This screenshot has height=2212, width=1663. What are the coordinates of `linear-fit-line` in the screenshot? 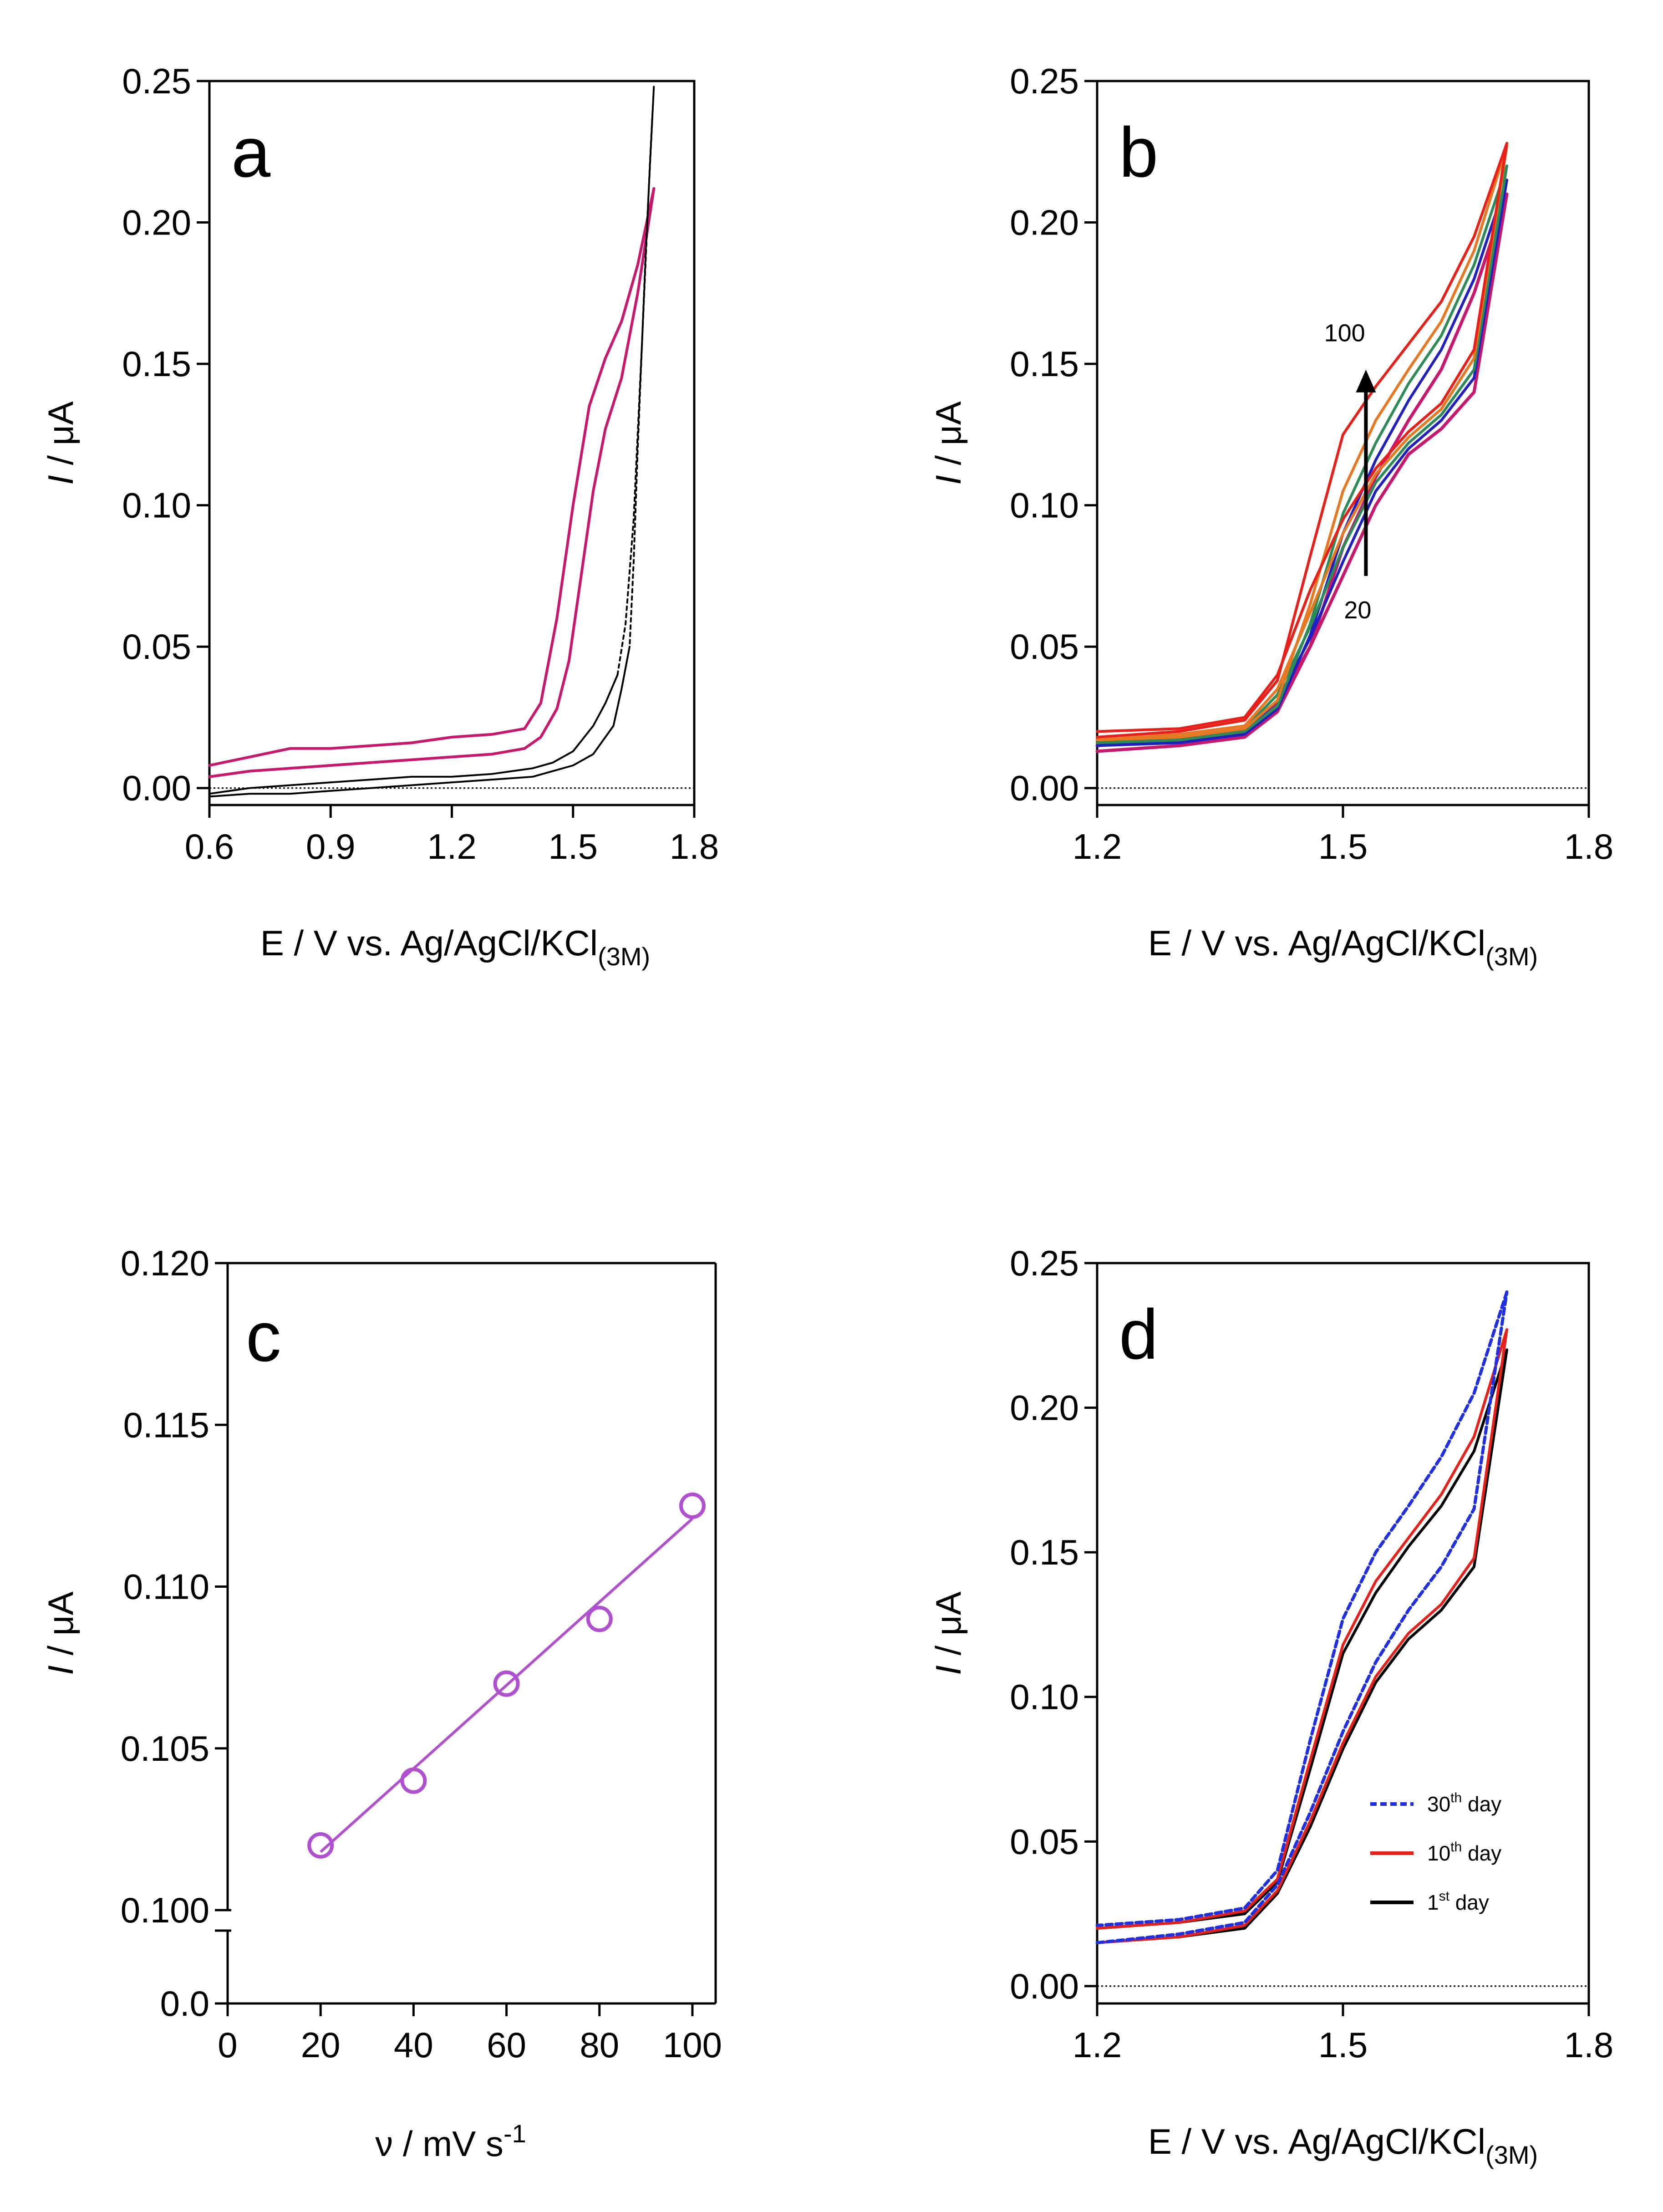 It's located at (506, 1685).